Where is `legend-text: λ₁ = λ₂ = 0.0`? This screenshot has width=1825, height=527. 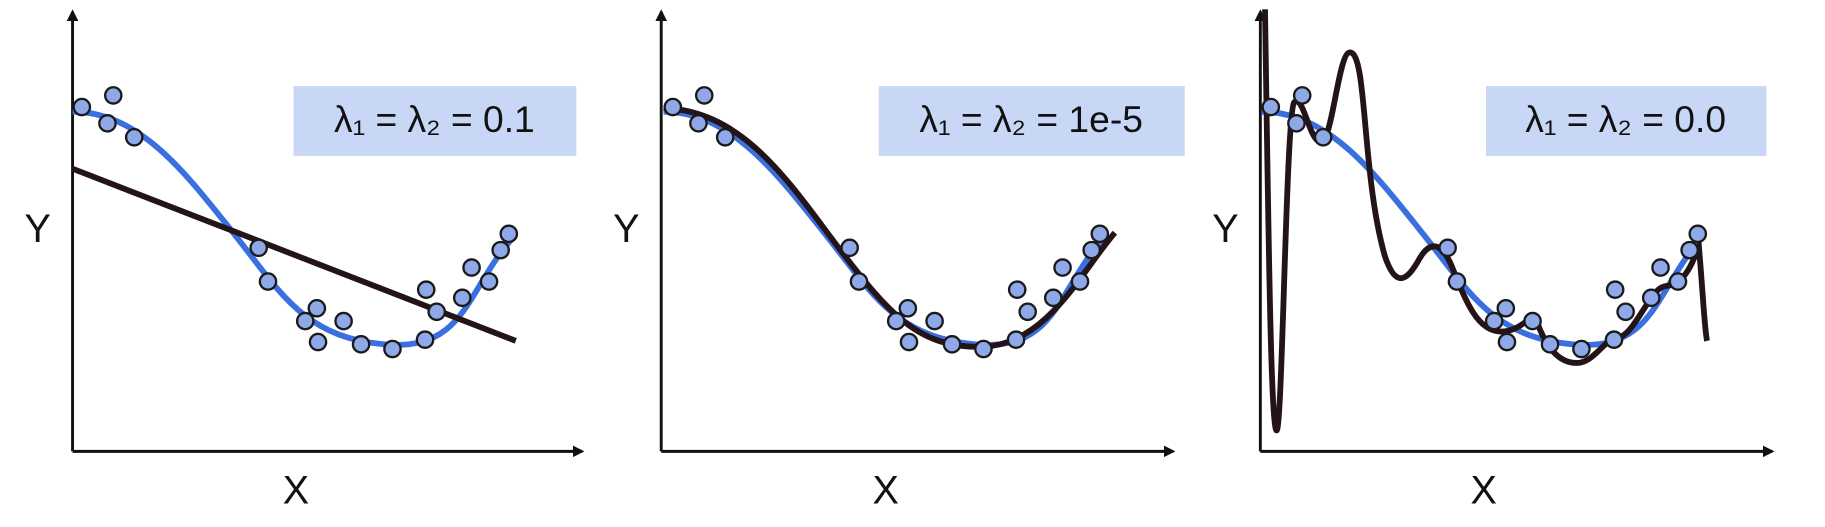
legend-text: λ₁ = λ₂ = 0.0 is located at coordinates (1625, 119).